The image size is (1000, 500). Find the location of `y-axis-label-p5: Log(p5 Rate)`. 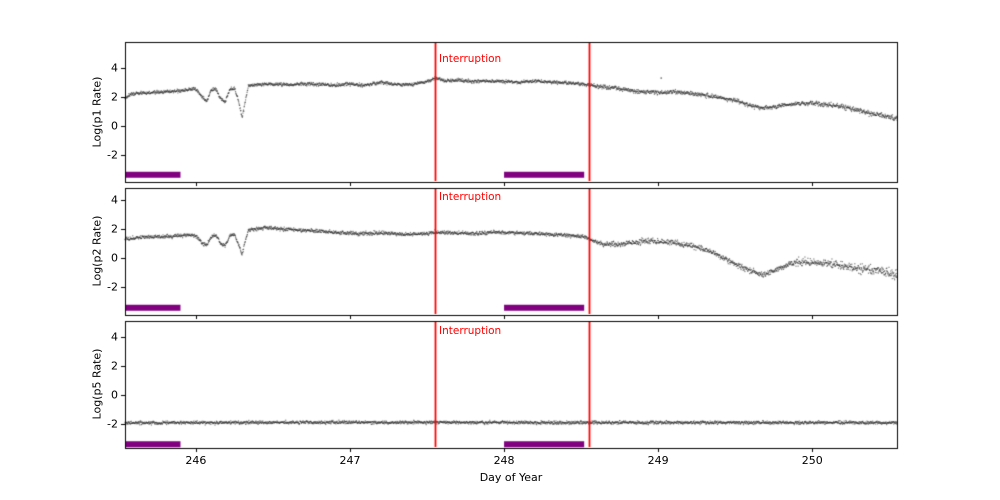

y-axis-label-p5: Log(p5 Rate) is located at coordinates (97, 384).